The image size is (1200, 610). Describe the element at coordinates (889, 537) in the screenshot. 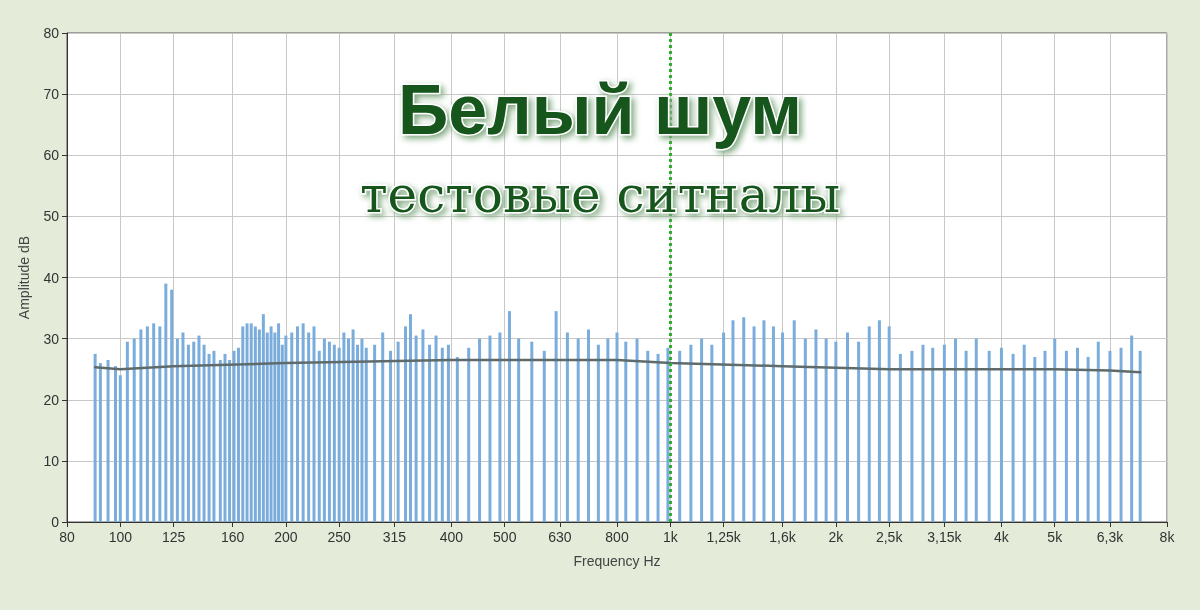

I see `x-tick-label: 2,5k` at that location.